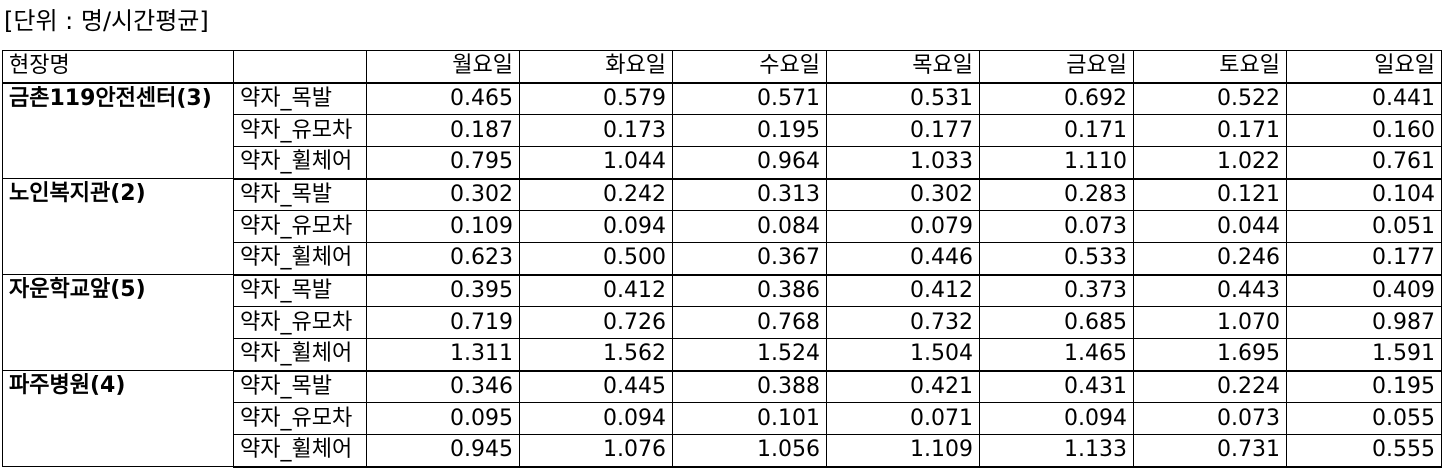 This screenshot has width=1444, height=468. What do you see at coordinates (1364, 67) in the screenshot?
I see `header-day: 일요일` at bounding box center [1364, 67].